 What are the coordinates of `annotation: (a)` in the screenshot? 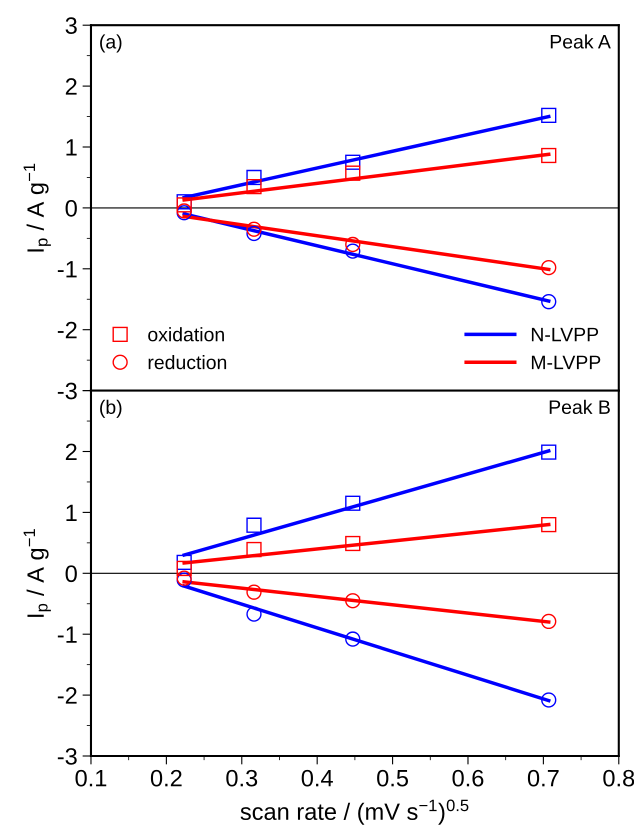 It's located at (111, 43).